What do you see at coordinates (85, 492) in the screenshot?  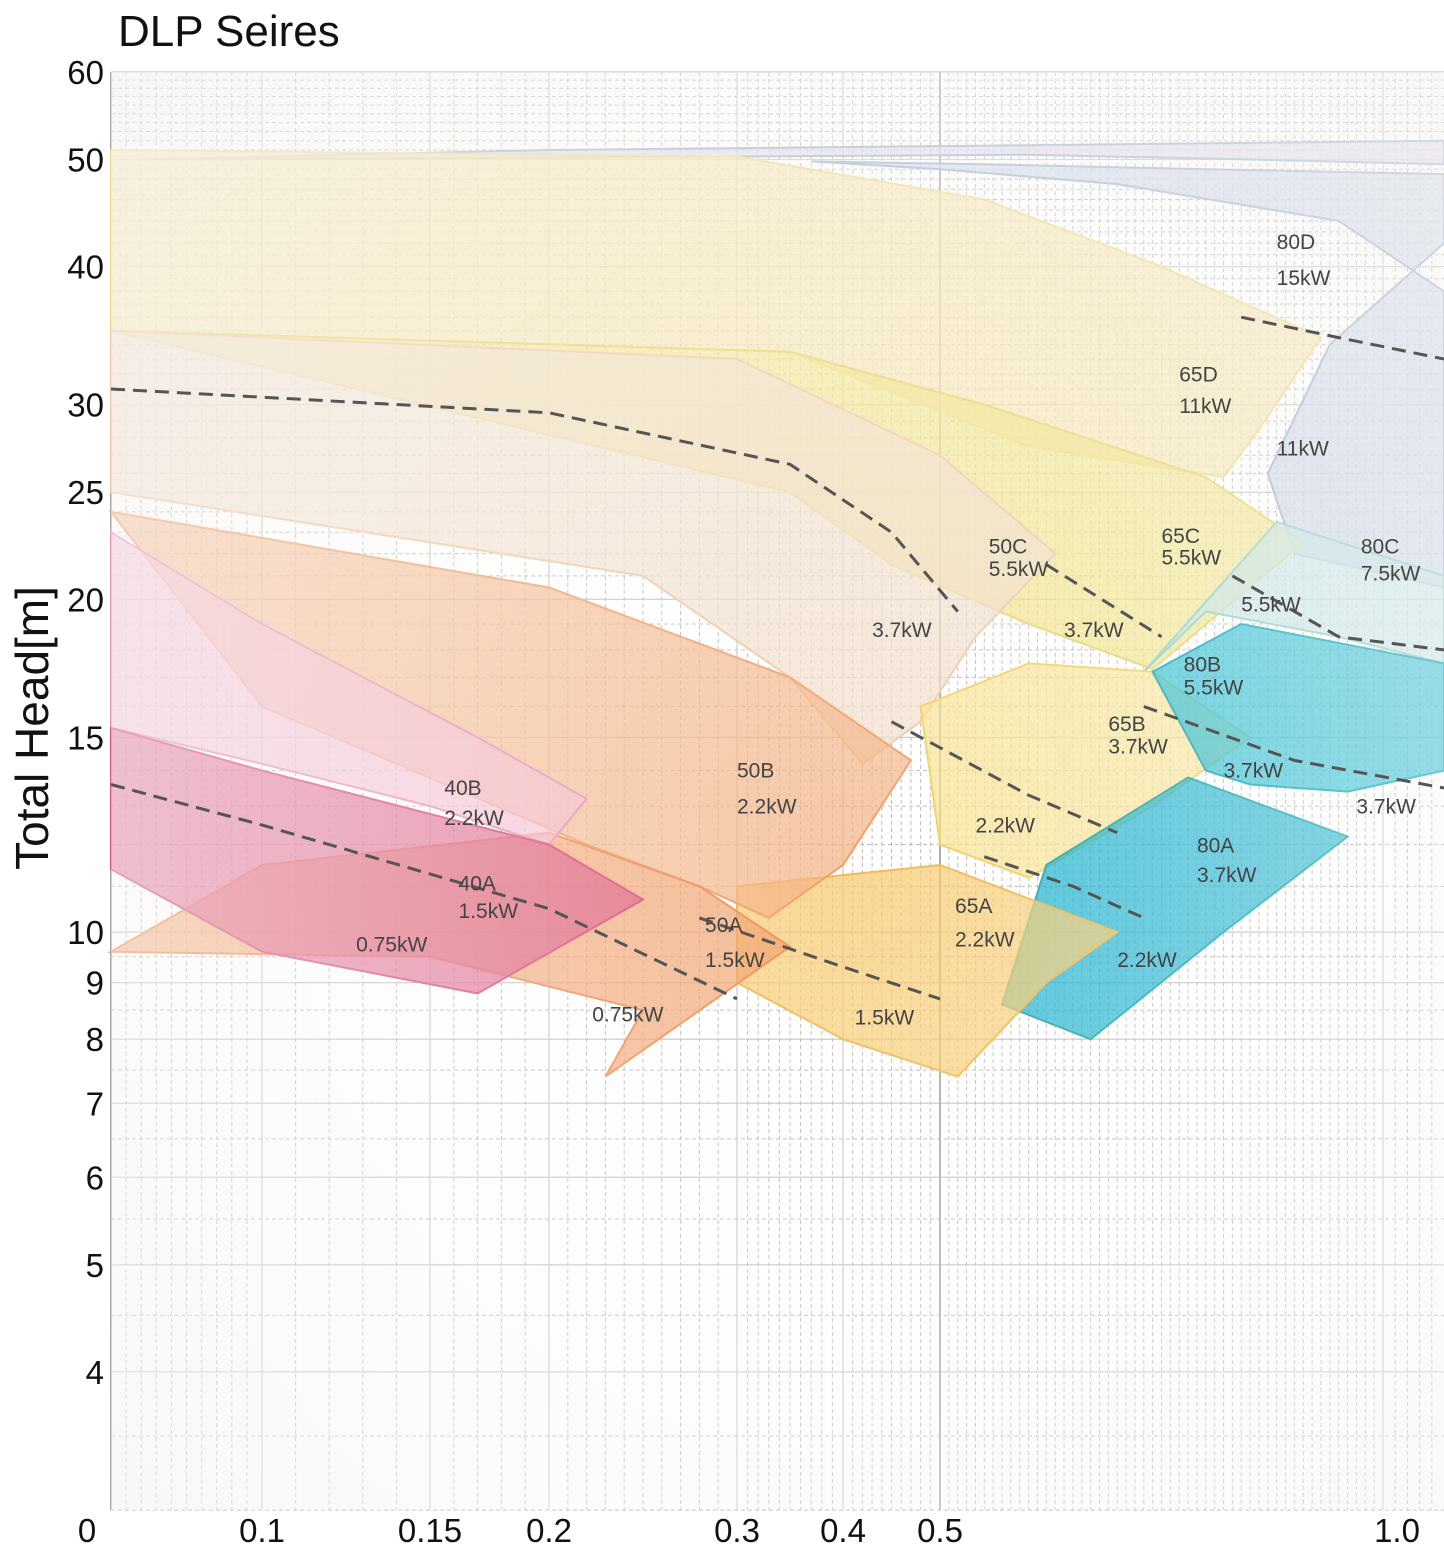 I see `y-tick-label: 25` at bounding box center [85, 492].